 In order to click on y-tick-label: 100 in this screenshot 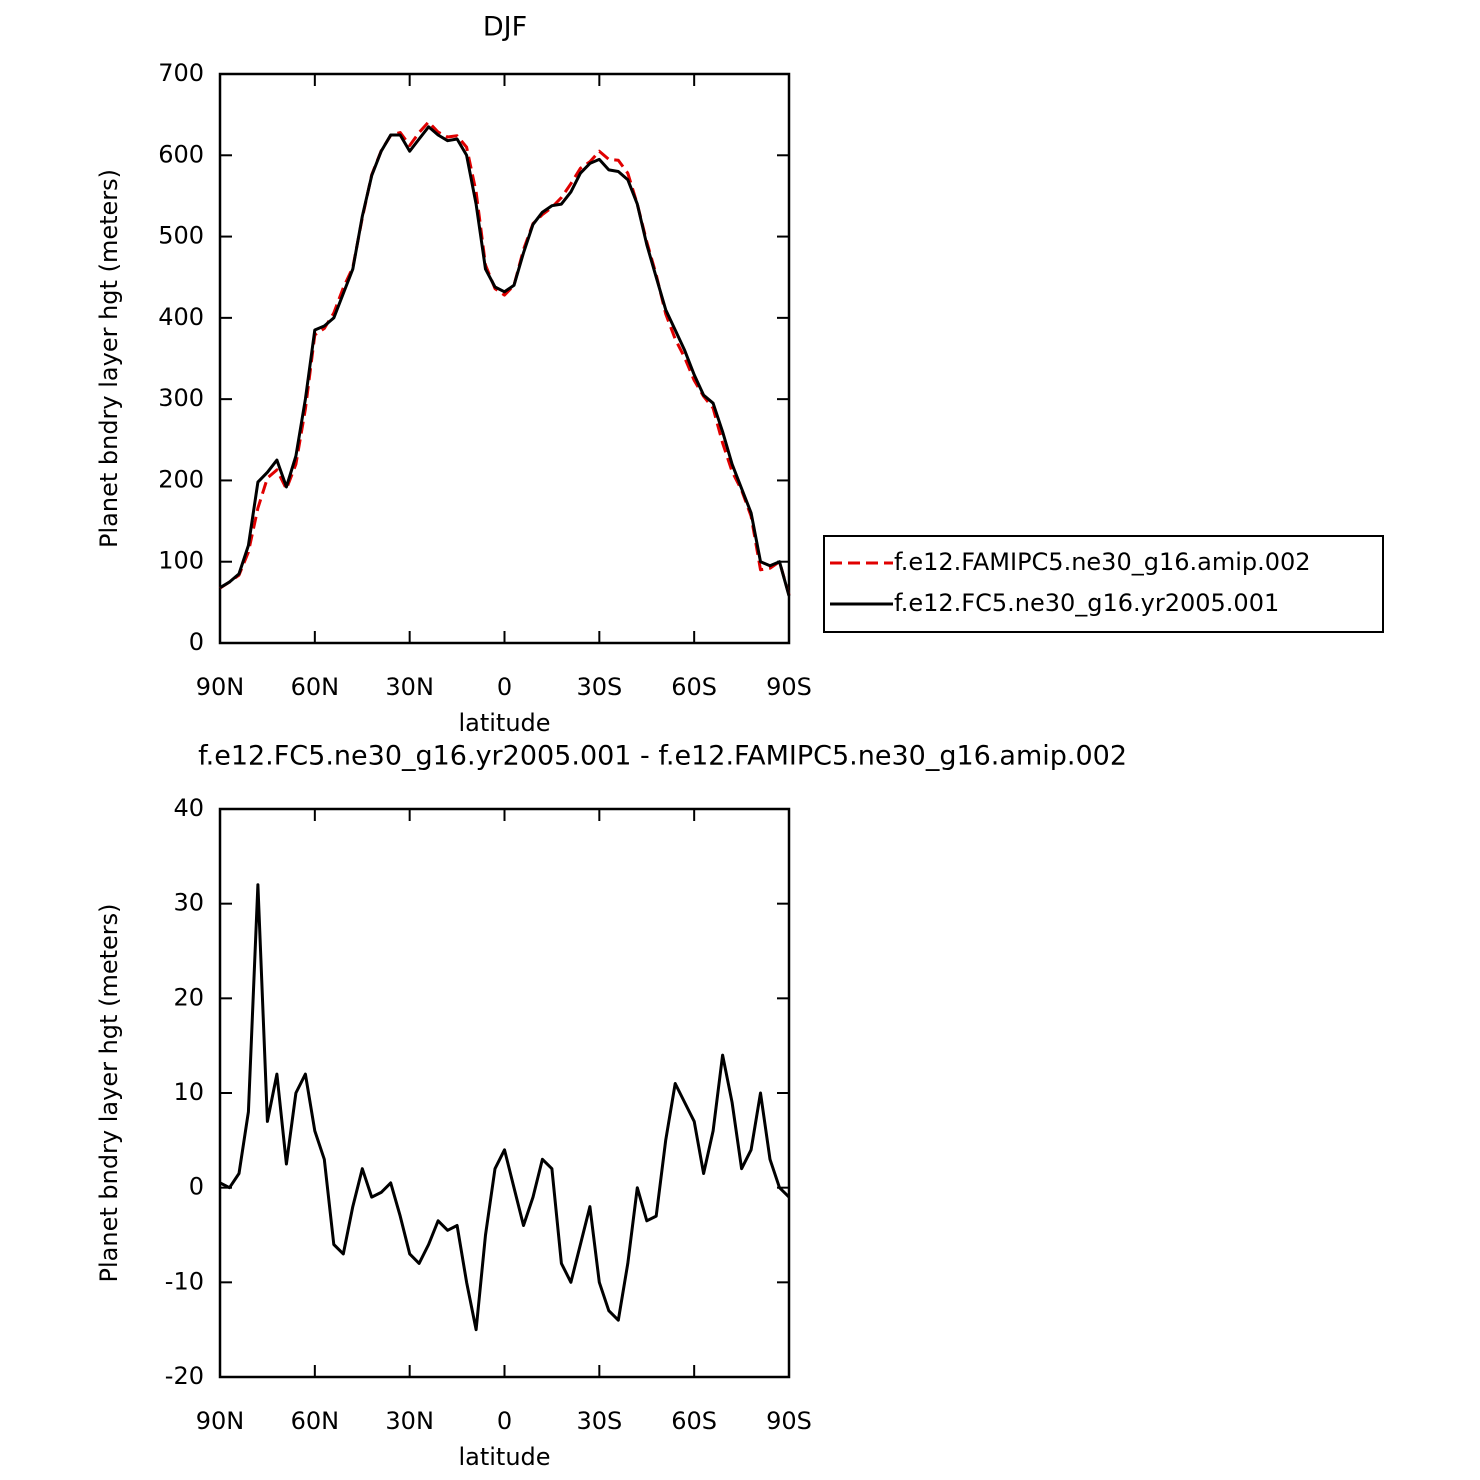, I will do `click(181, 561)`.